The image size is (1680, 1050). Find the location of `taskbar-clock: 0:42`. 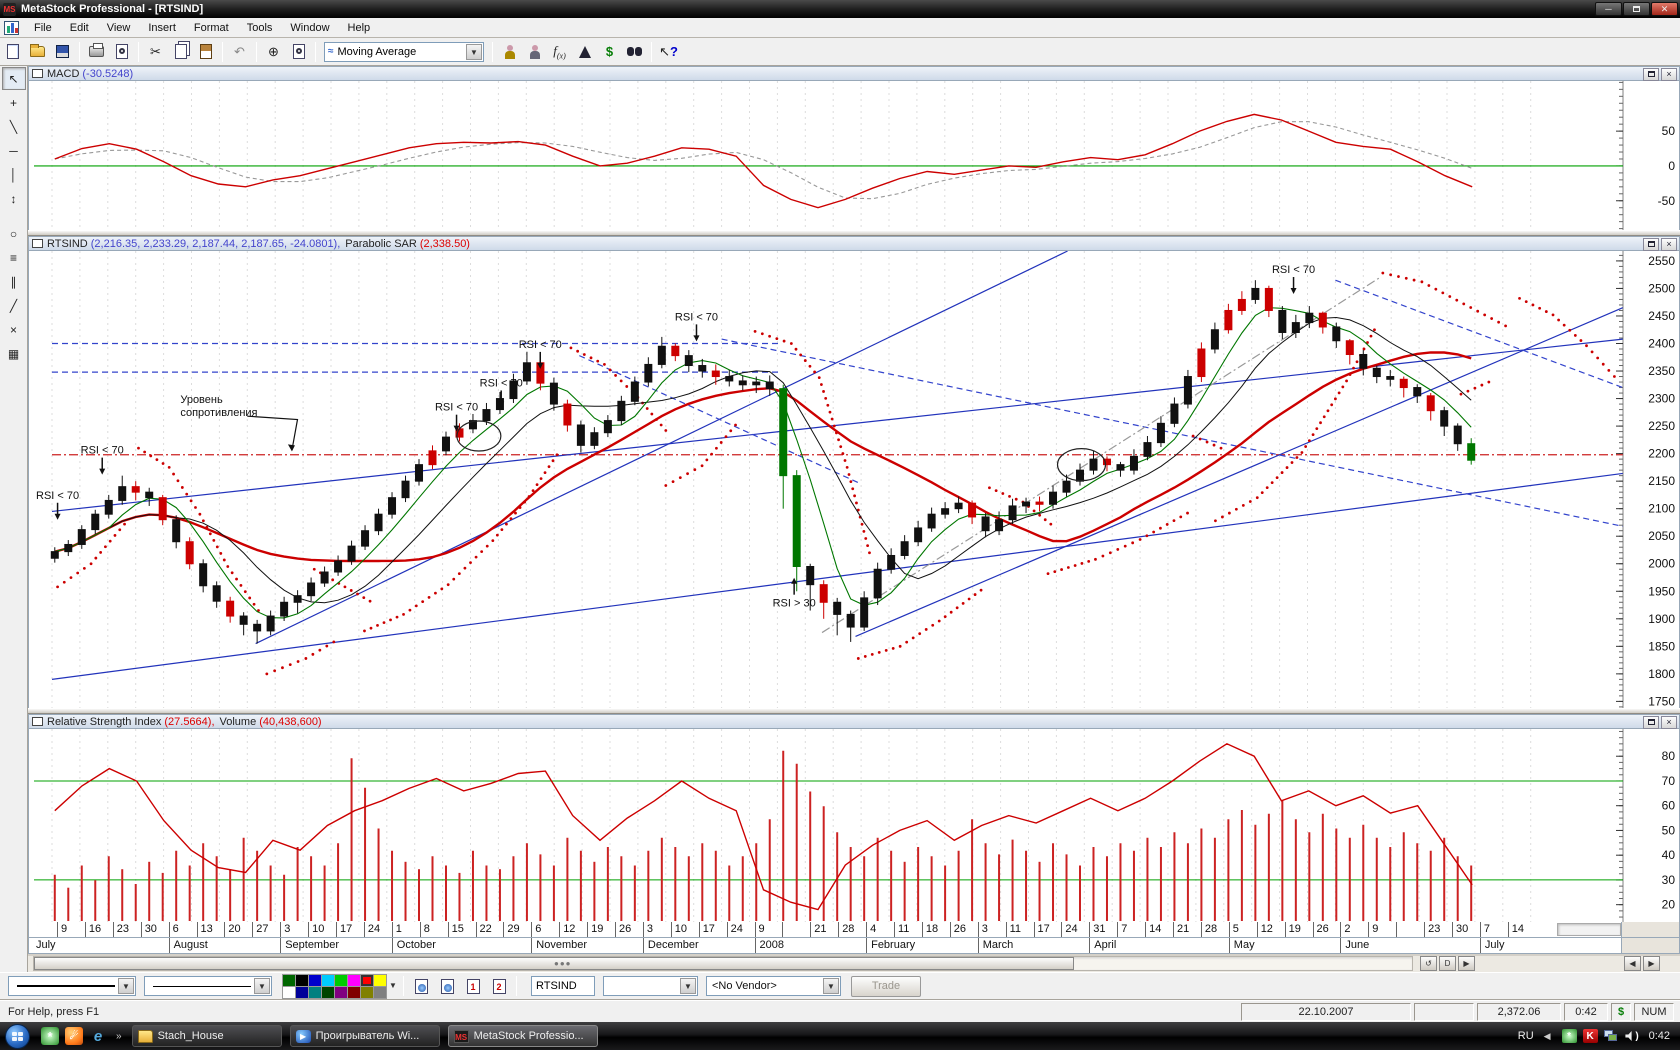

taskbar-clock: 0:42 is located at coordinates (1659, 1036).